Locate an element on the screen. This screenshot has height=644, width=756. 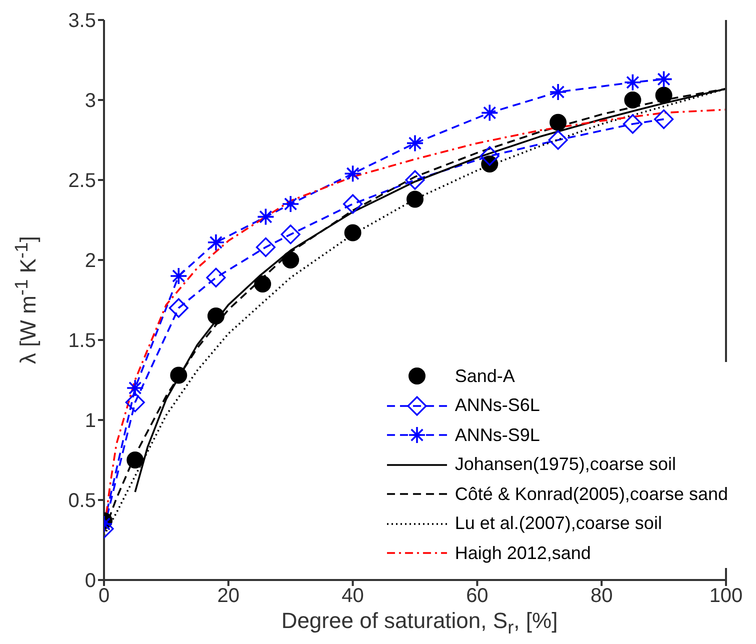
x-axis-title: Degree of saturation, S$_{r}$, [%] is located at coordinates (419, 623).